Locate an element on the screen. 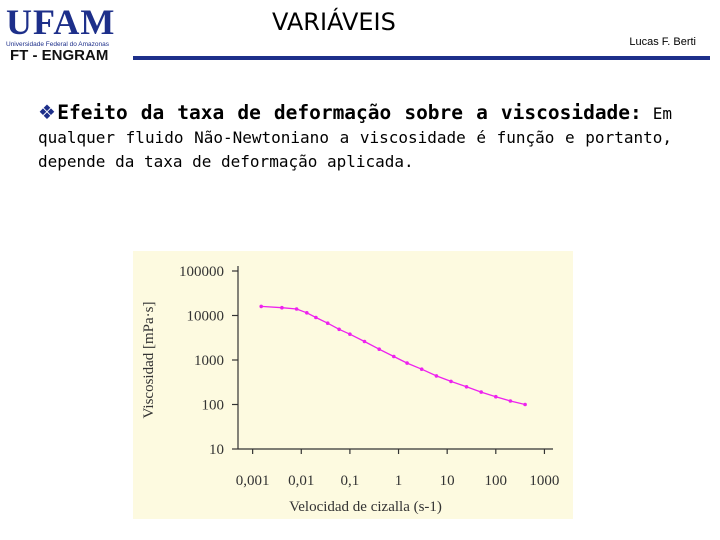 This screenshot has height=540, width=720. x-tick-label: 0,01 is located at coordinates (301, 481).